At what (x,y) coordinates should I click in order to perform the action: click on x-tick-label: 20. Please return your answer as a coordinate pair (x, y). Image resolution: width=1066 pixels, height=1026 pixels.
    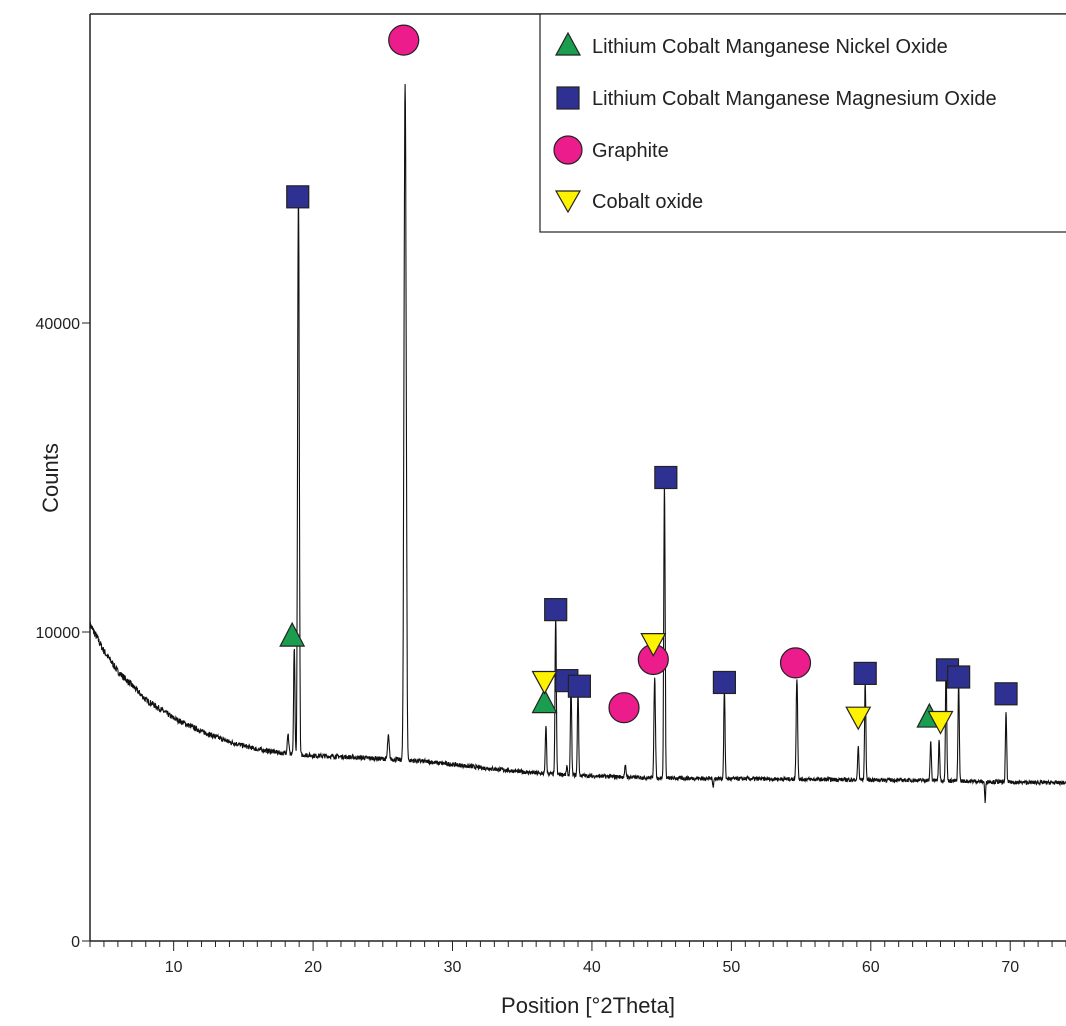
    Looking at the image, I should click on (313, 967).